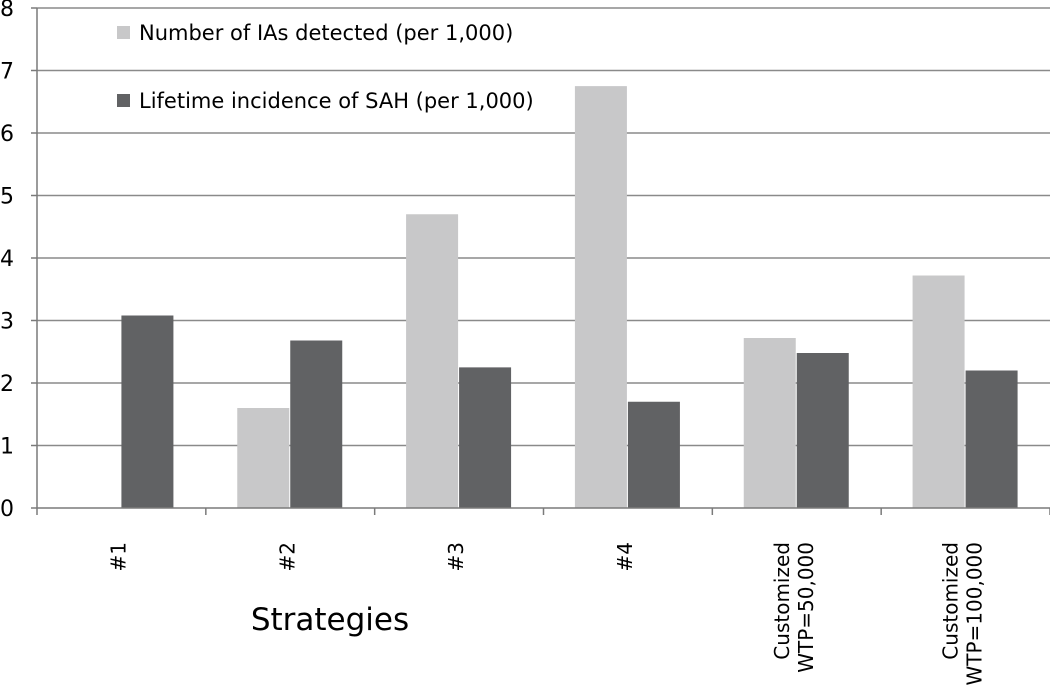  Describe the element at coordinates (118, 556) in the screenshot. I see `x-tick-label: #1` at that location.